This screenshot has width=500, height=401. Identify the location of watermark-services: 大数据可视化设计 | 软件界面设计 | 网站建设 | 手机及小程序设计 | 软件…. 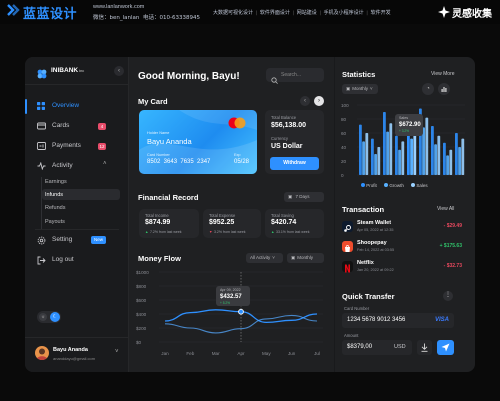
(302, 13).